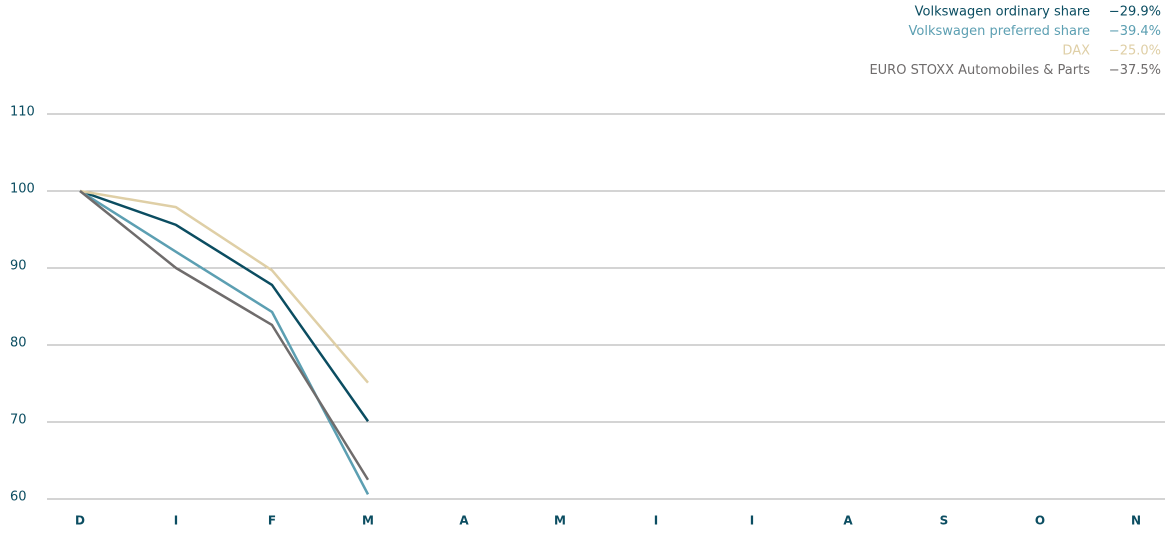 Image resolution: width=1165 pixels, height=538 pixels. What do you see at coordinates (1135, 31) in the screenshot?
I see `legend-change: −39.4%` at bounding box center [1135, 31].